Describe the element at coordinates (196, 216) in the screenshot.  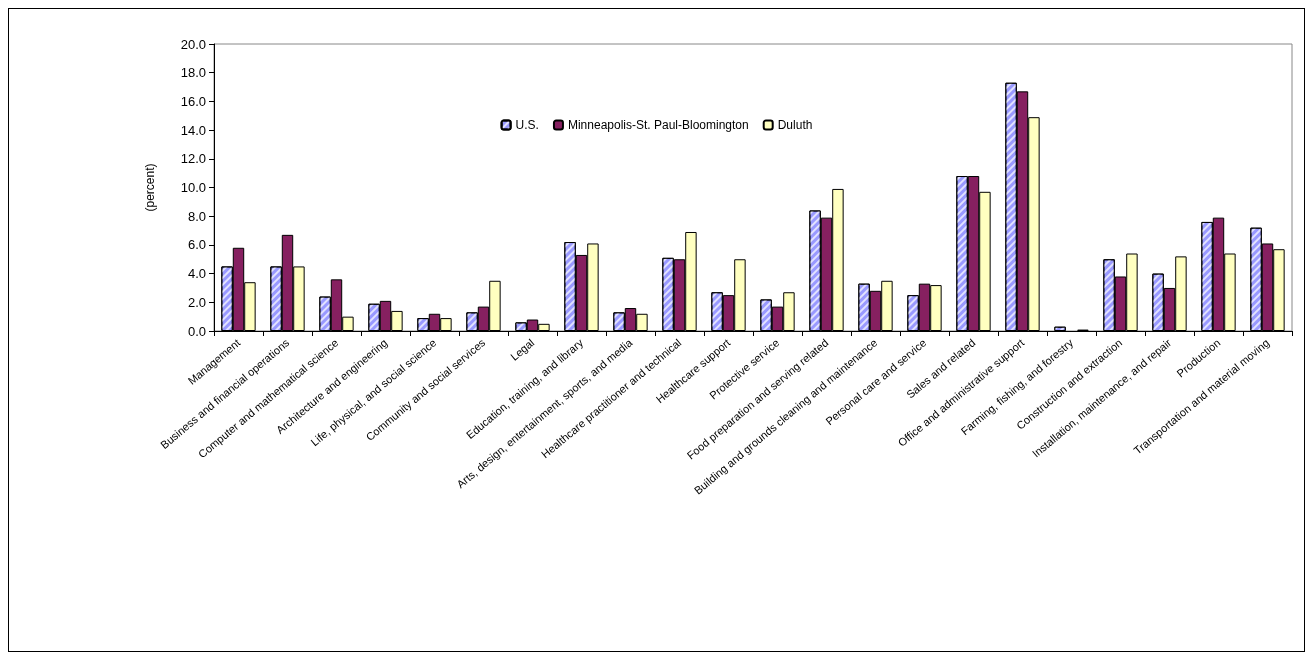
I see `y-tick-label: 8.0` at that location.